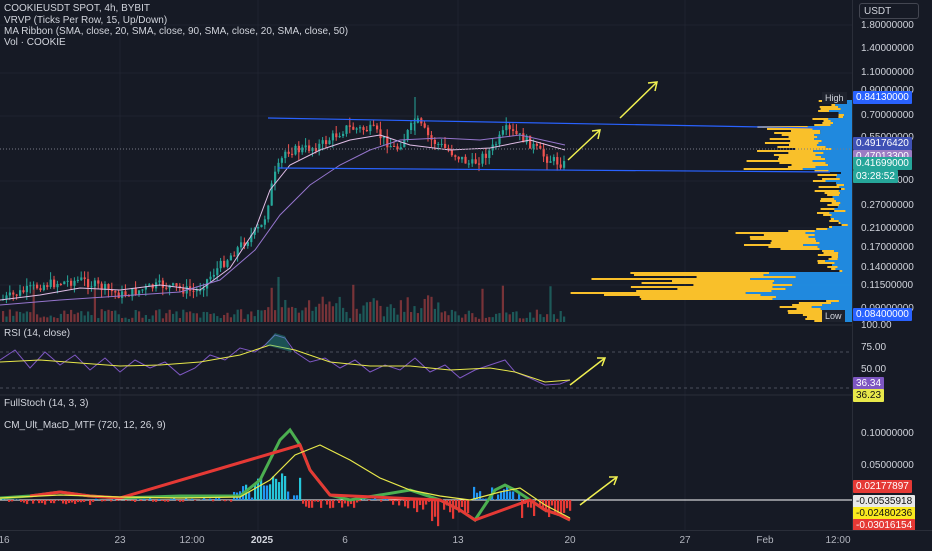  Describe the element at coordinates (887, 247) in the screenshot. I see `price-tick: 0.17000000` at that location.